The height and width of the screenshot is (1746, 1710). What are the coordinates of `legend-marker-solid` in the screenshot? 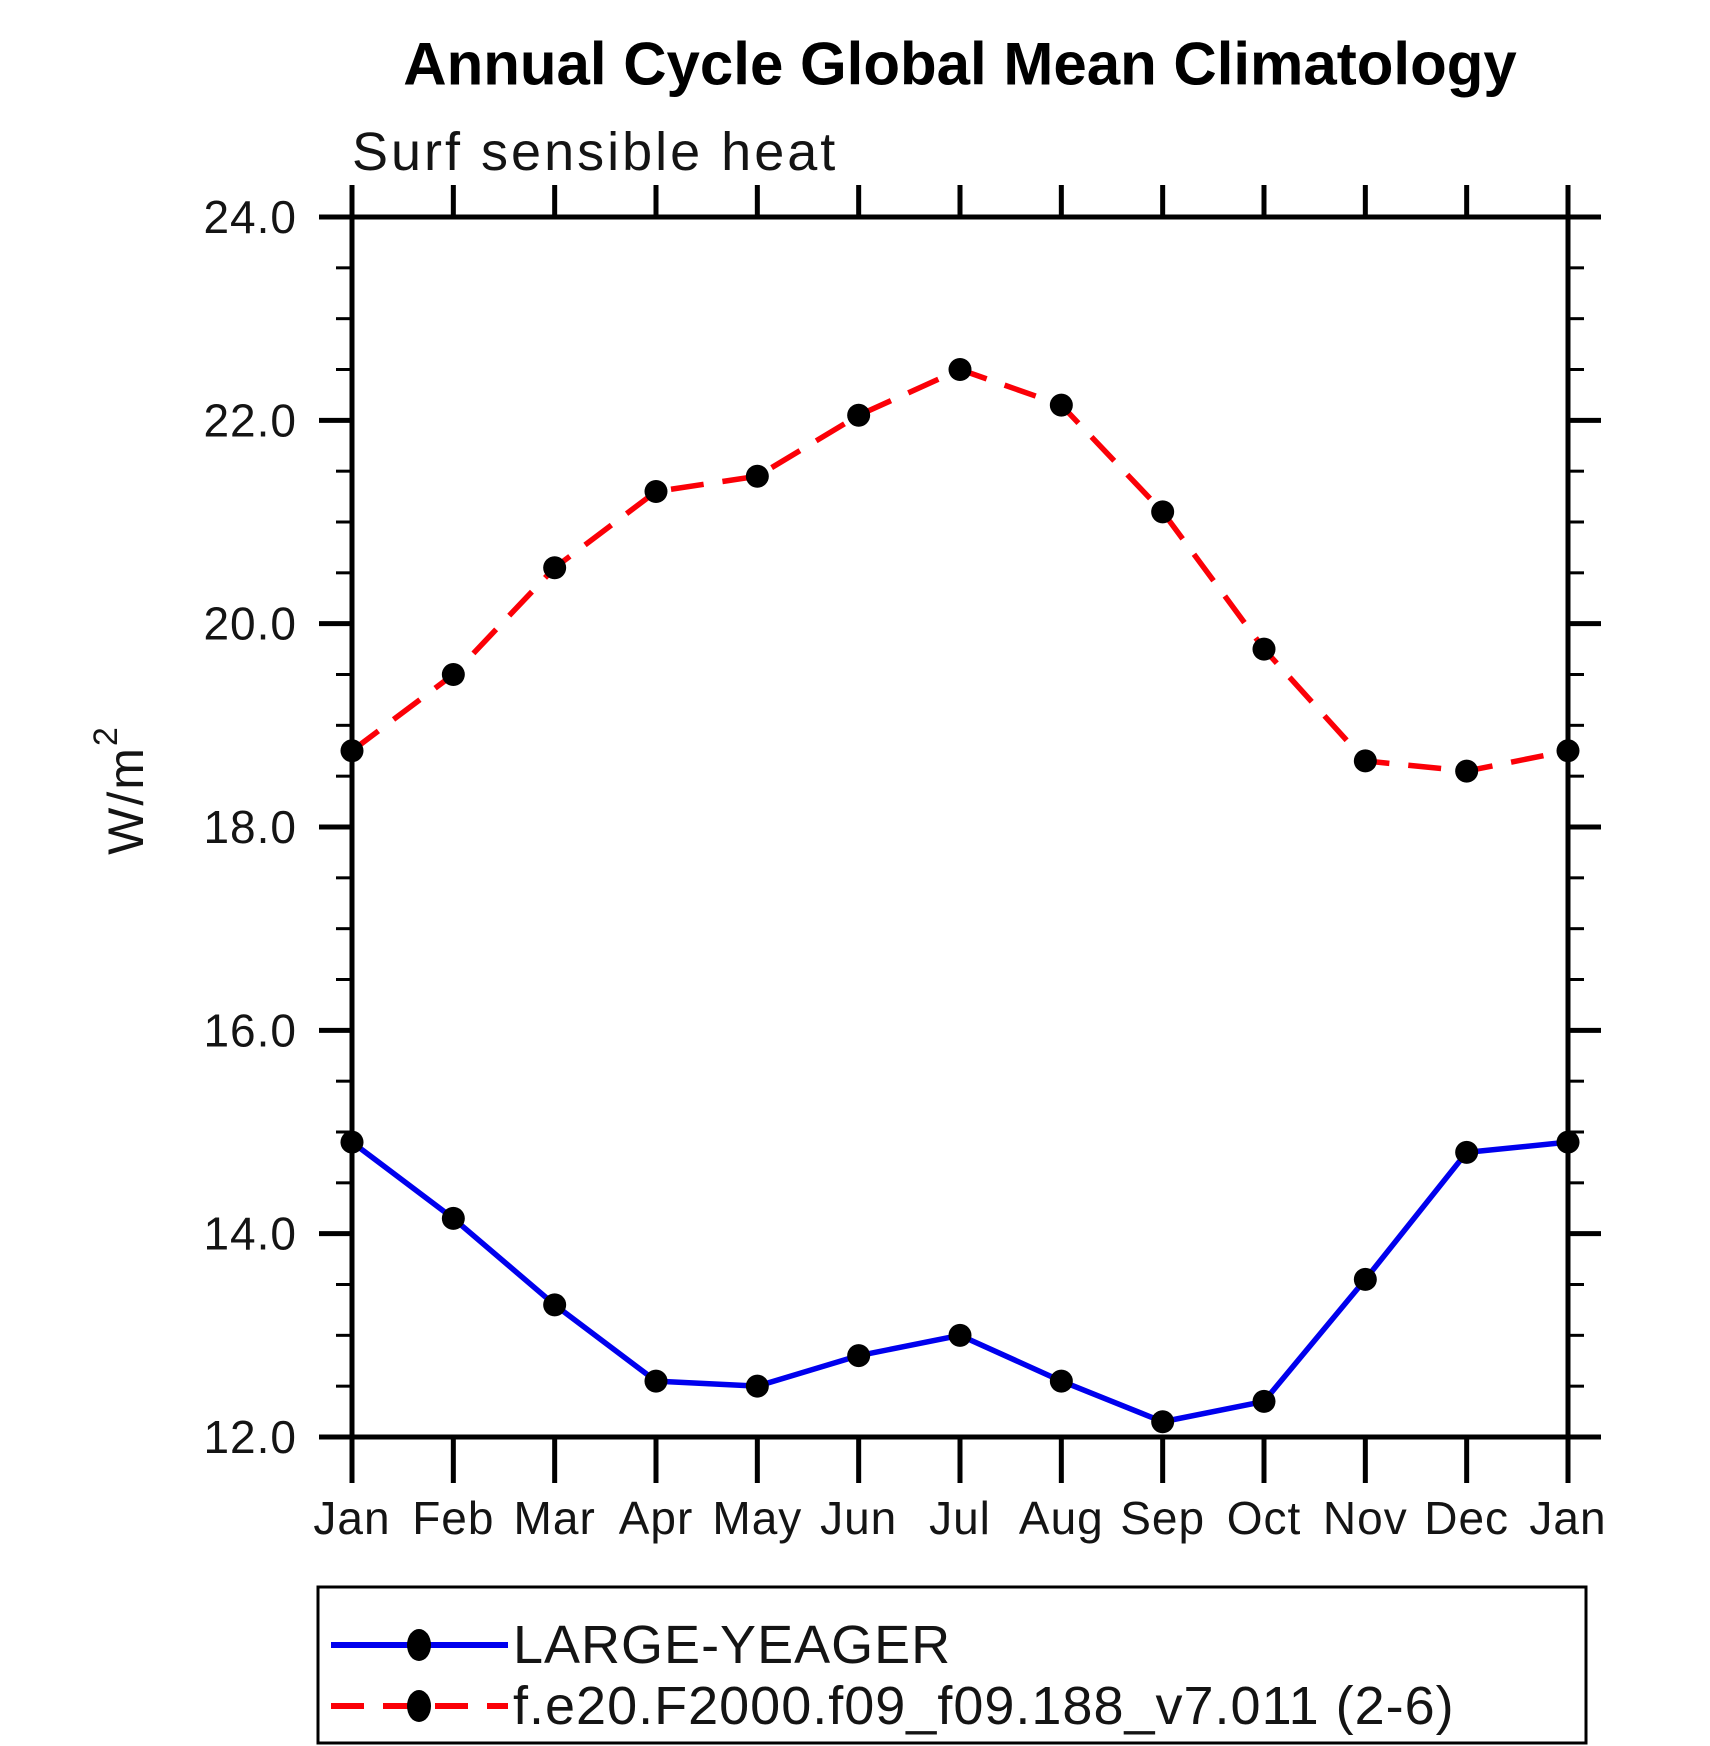 It's located at (419, 1645).